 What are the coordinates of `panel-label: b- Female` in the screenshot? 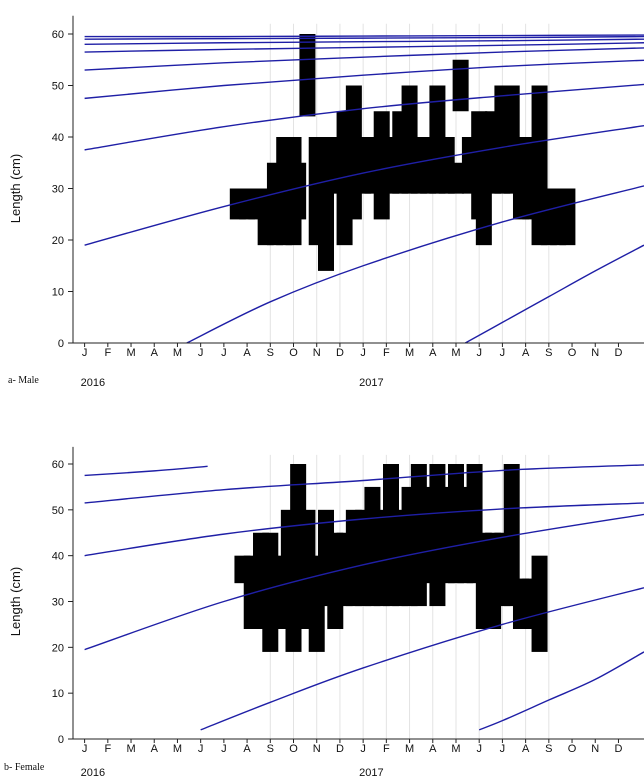 It's located at (24, 767).